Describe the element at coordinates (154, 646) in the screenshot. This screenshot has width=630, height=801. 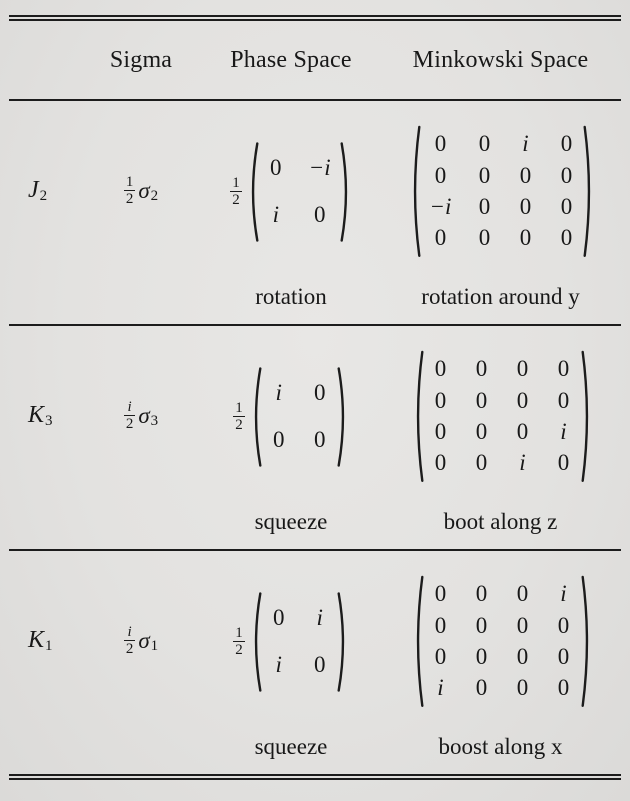
I see `sigma-subscript: 1` at that location.